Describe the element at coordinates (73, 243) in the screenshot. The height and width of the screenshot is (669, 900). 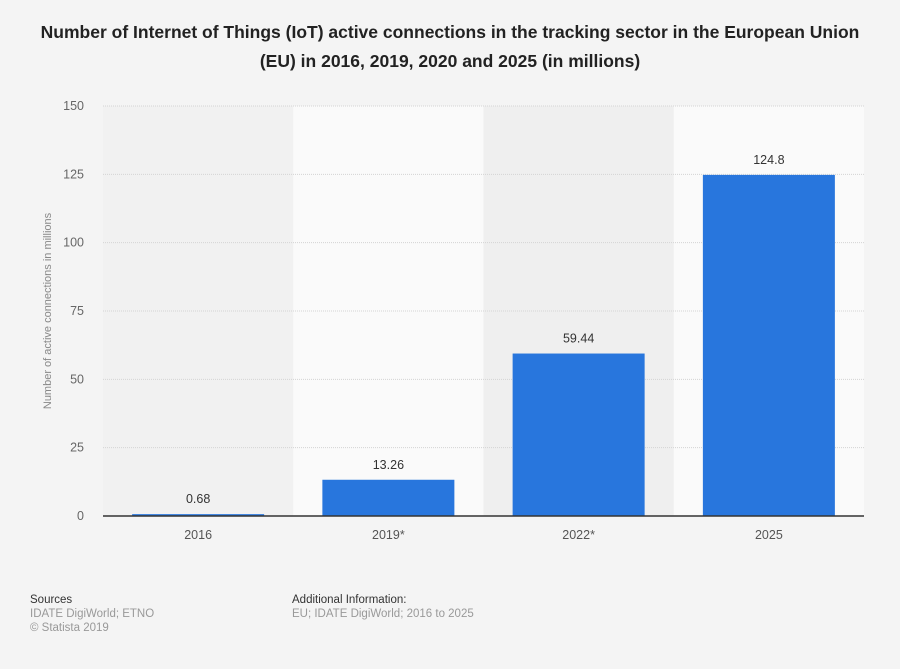
I see `y-tick-label: 100` at that location.